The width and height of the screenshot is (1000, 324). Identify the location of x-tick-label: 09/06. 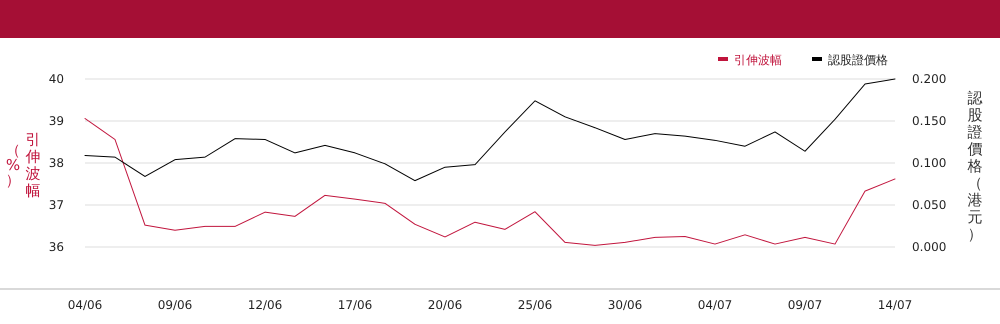
(175, 305).